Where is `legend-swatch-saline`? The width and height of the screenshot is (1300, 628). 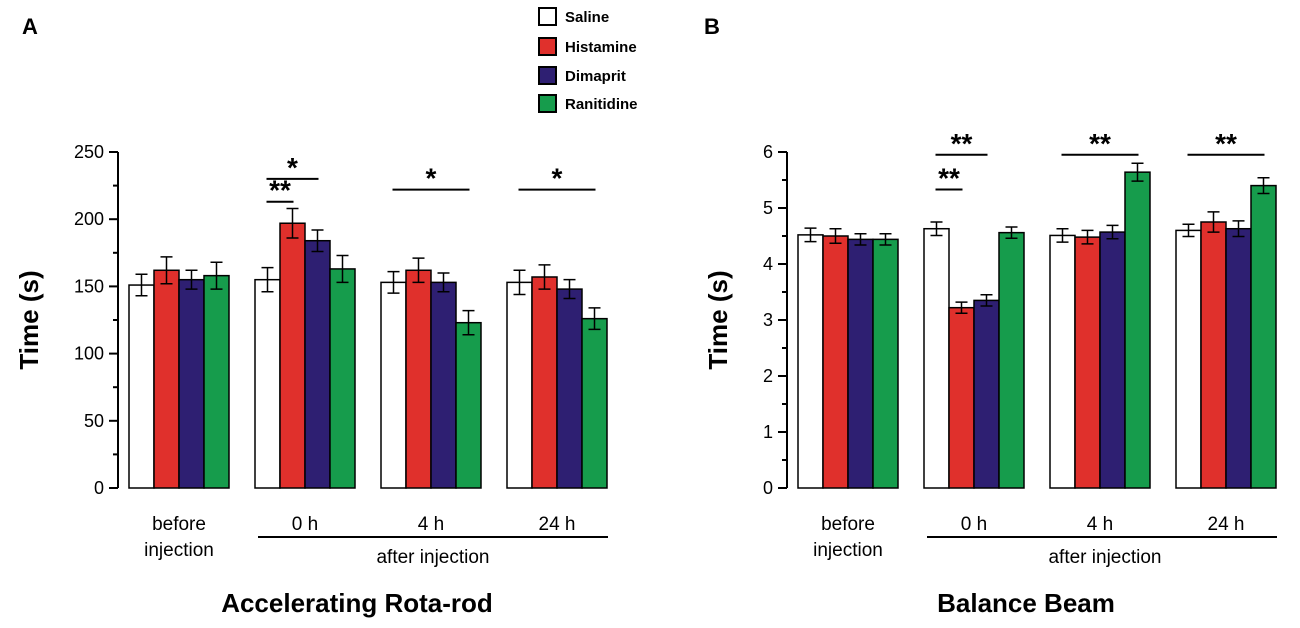 legend-swatch-saline is located at coordinates (547, 16).